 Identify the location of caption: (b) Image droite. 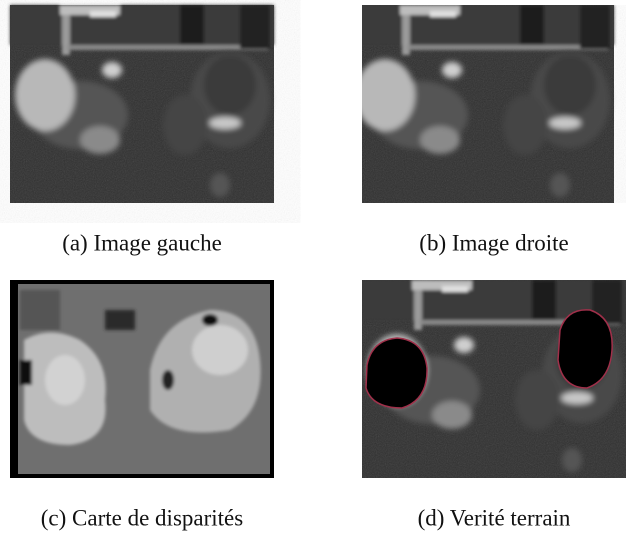
(493, 242).